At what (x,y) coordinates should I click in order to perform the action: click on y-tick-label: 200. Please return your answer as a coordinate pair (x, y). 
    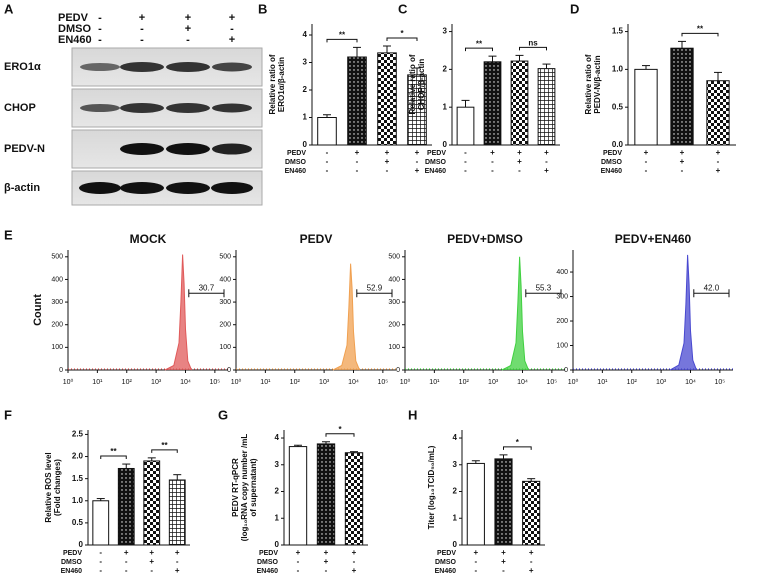
    Looking at the image, I should click on (394, 325).